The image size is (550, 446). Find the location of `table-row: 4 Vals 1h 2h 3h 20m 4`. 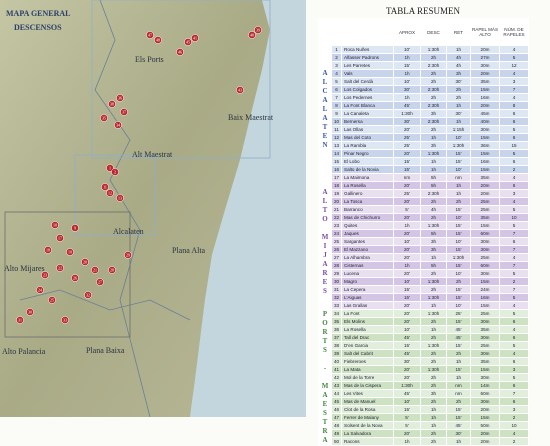

table-row: 4 Vals 1h 2h 3h 20m 4 is located at coordinates (423, 73).